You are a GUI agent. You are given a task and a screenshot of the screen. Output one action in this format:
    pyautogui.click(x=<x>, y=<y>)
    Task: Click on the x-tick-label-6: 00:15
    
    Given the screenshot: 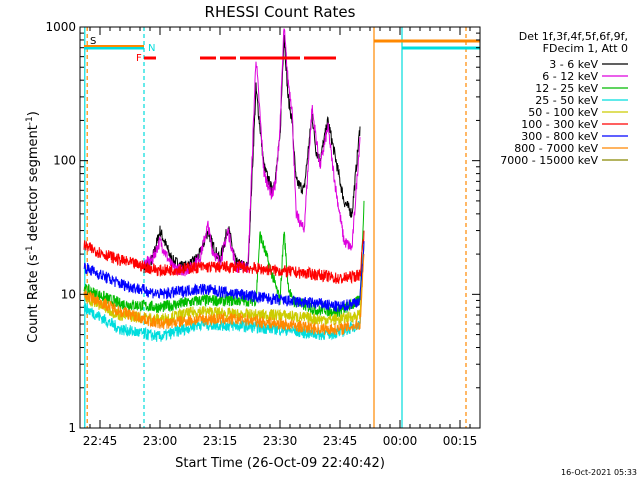 What is the action you would take?
    pyautogui.click(x=460, y=441)
    